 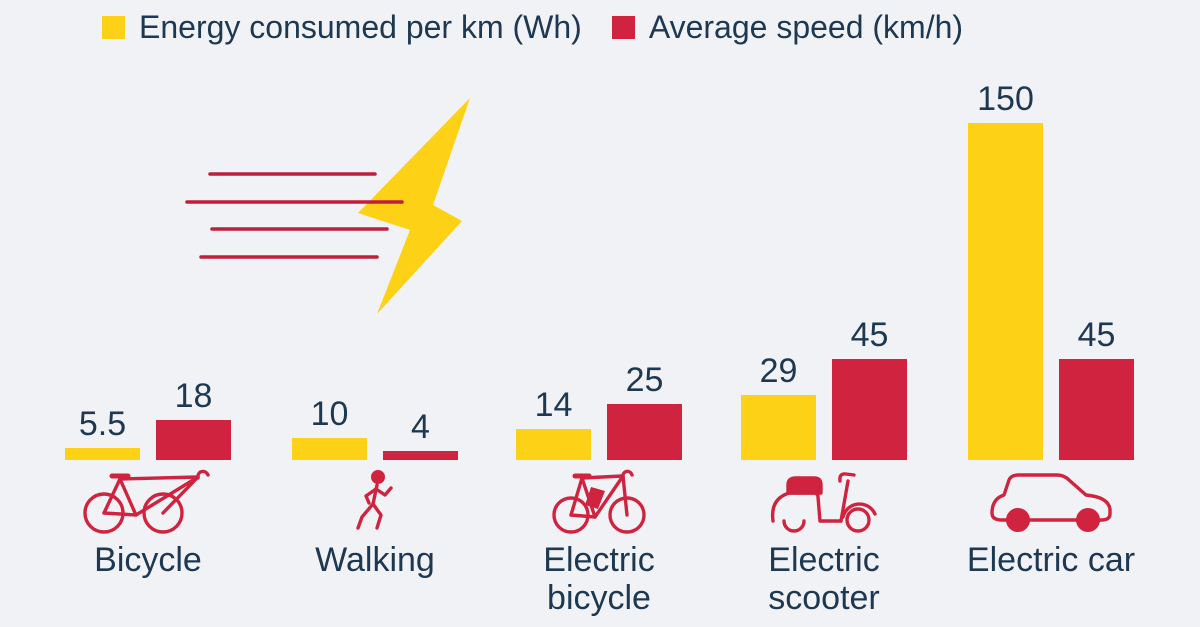 What do you see at coordinates (193, 418) in the screenshot?
I see `speed-bar-group: 18` at bounding box center [193, 418].